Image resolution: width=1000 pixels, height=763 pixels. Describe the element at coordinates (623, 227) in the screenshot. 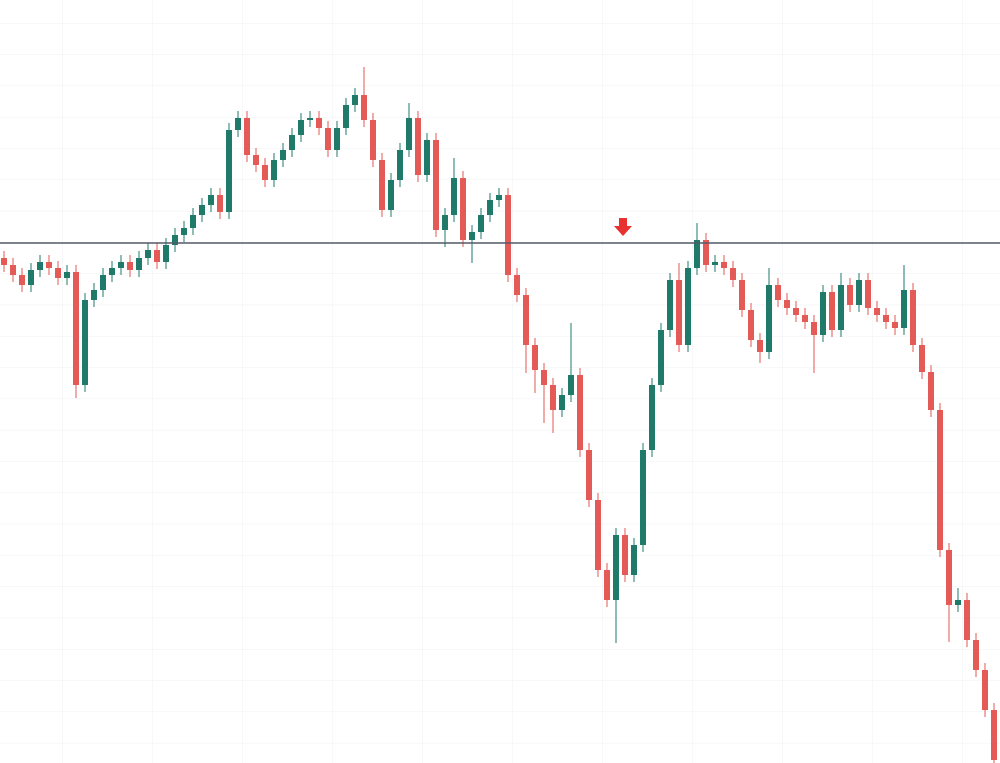

I see `signal-arrow` at that location.